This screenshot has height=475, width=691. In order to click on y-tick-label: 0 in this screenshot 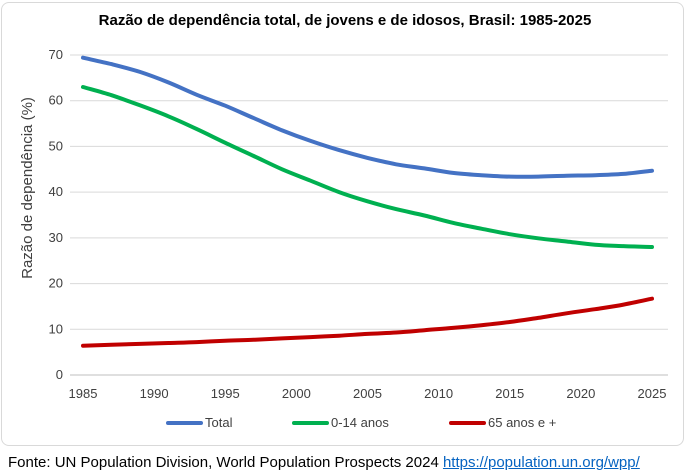, I will do `click(59, 374)`.